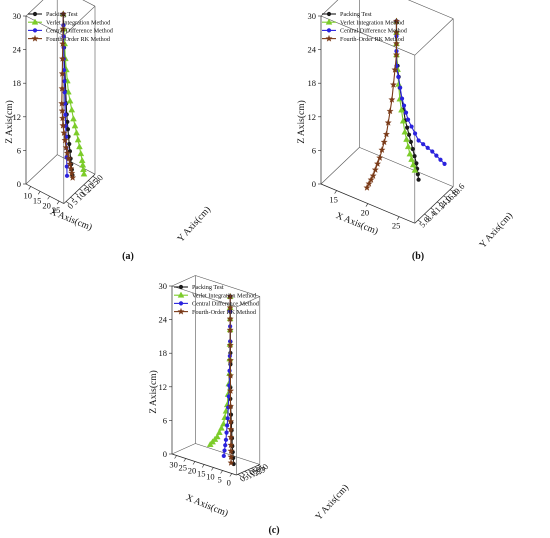  What do you see at coordinates (418, 256) in the screenshot?
I see `panel-caption: (b)` at bounding box center [418, 256].